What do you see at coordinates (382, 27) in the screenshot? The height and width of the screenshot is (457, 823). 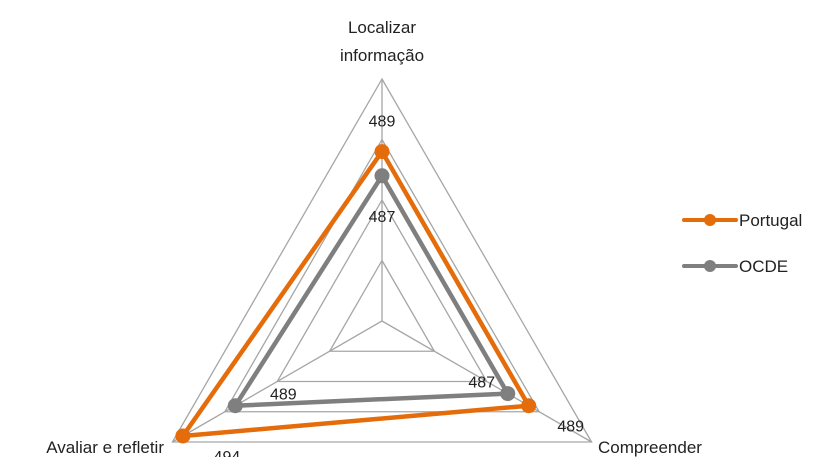 I see `axis-label-localizar-line1: Localizar` at bounding box center [382, 27].